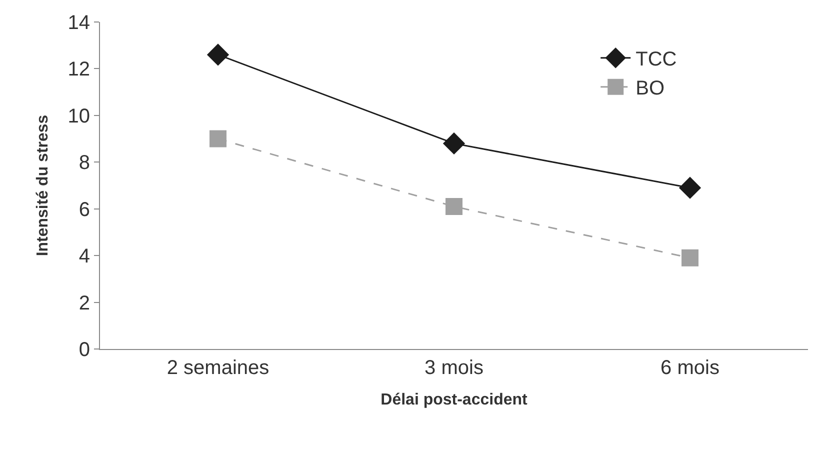  What do you see at coordinates (84, 257) in the screenshot?
I see `y-tick-label: 4` at bounding box center [84, 257].